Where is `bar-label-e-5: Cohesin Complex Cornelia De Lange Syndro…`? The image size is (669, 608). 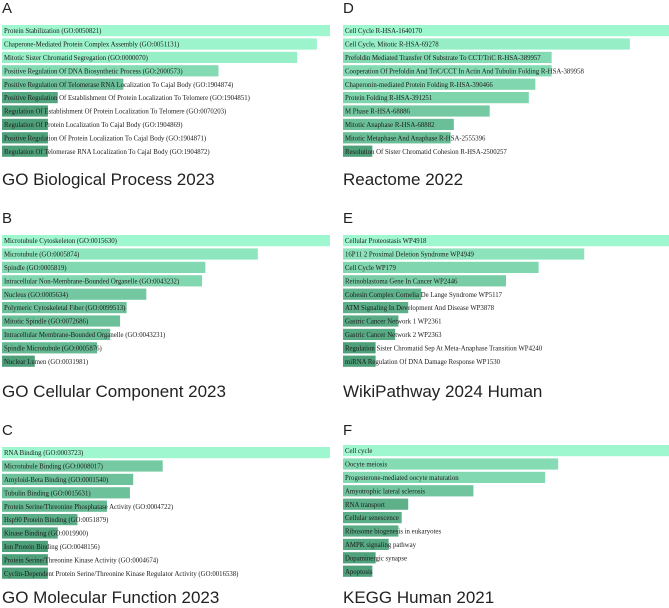 bar-label-e-5: Cohesin Complex Cornelia De Lange Syndro… is located at coordinates (424, 295).